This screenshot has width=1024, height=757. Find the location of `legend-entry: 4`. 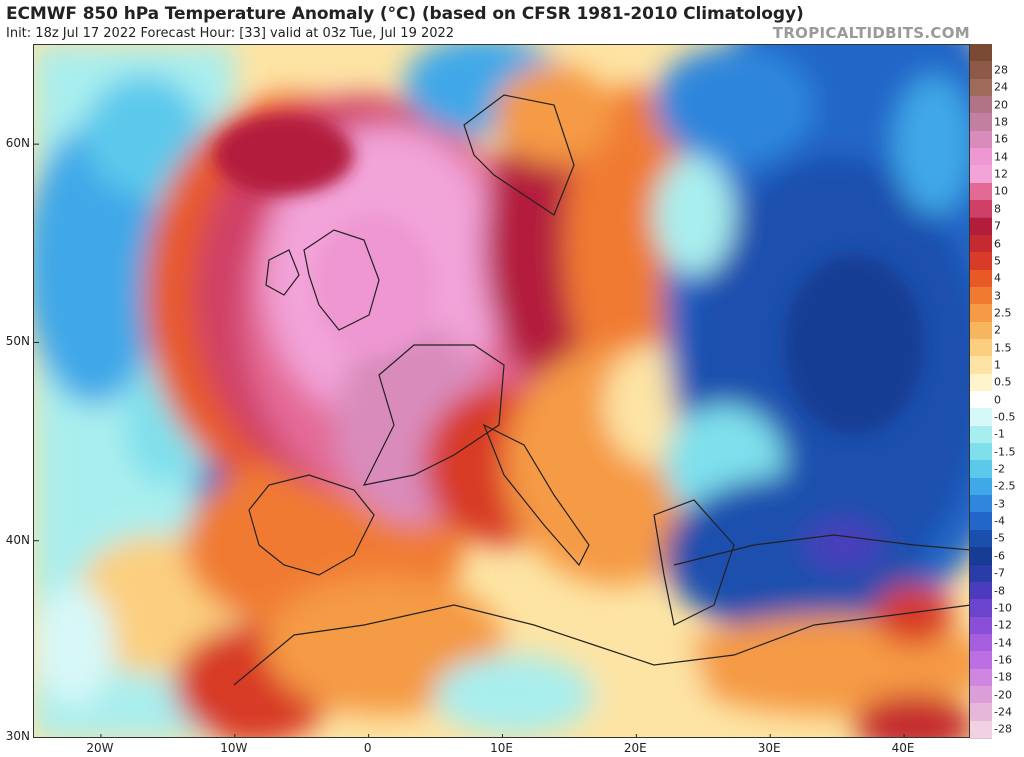

legend-entry: 4 is located at coordinates (997, 278).